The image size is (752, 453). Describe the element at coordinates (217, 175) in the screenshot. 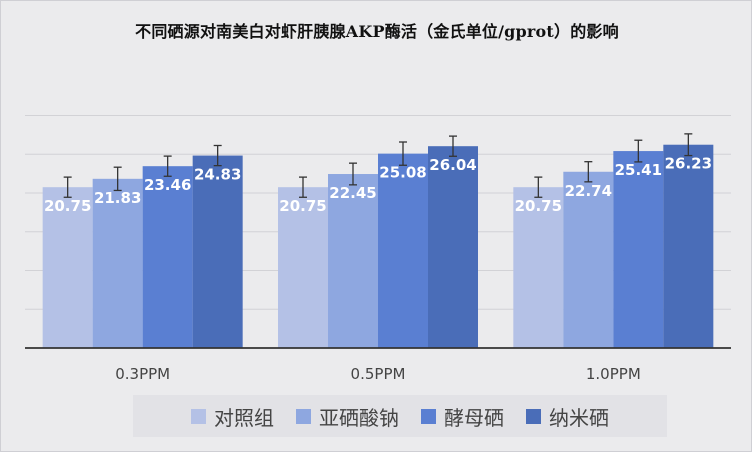

I see `data-label: 24.83` at that location.